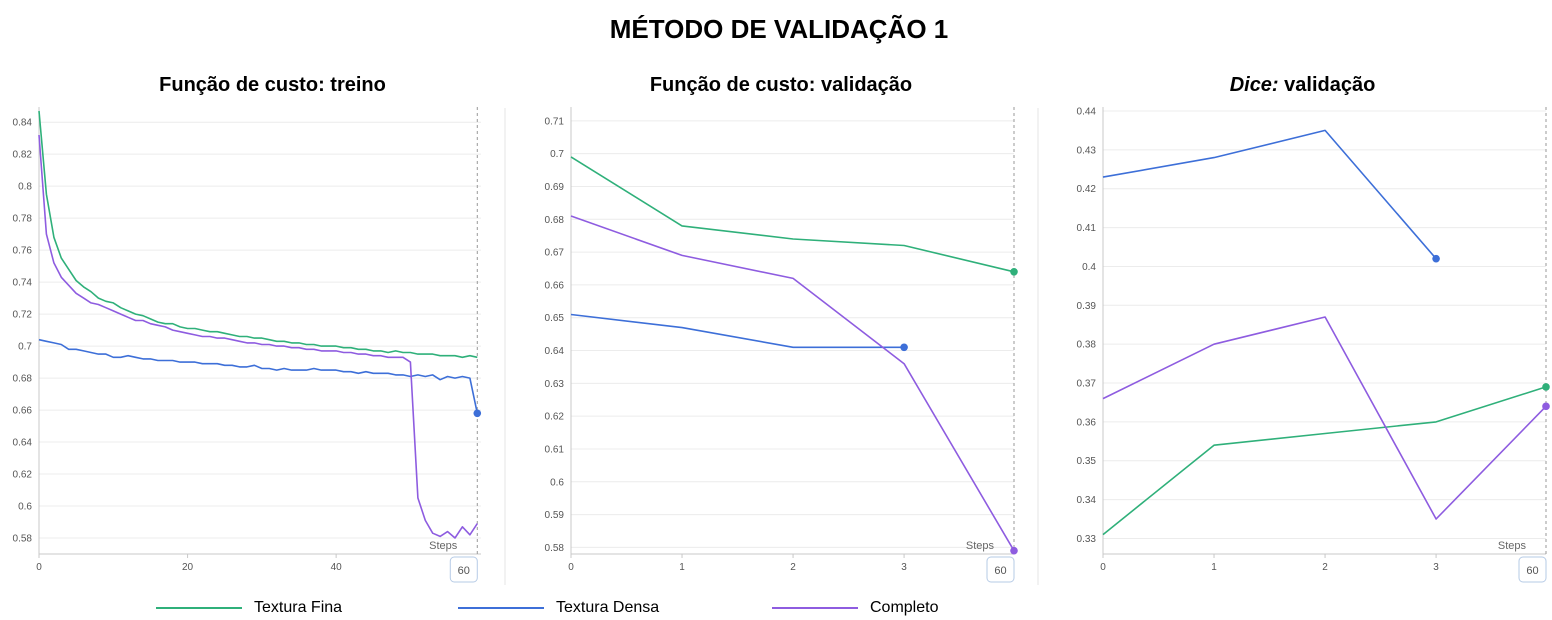 The width and height of the screenshot is (1552, 620). I want to click on y-tick-label: 0.39, so click(1087, 306).